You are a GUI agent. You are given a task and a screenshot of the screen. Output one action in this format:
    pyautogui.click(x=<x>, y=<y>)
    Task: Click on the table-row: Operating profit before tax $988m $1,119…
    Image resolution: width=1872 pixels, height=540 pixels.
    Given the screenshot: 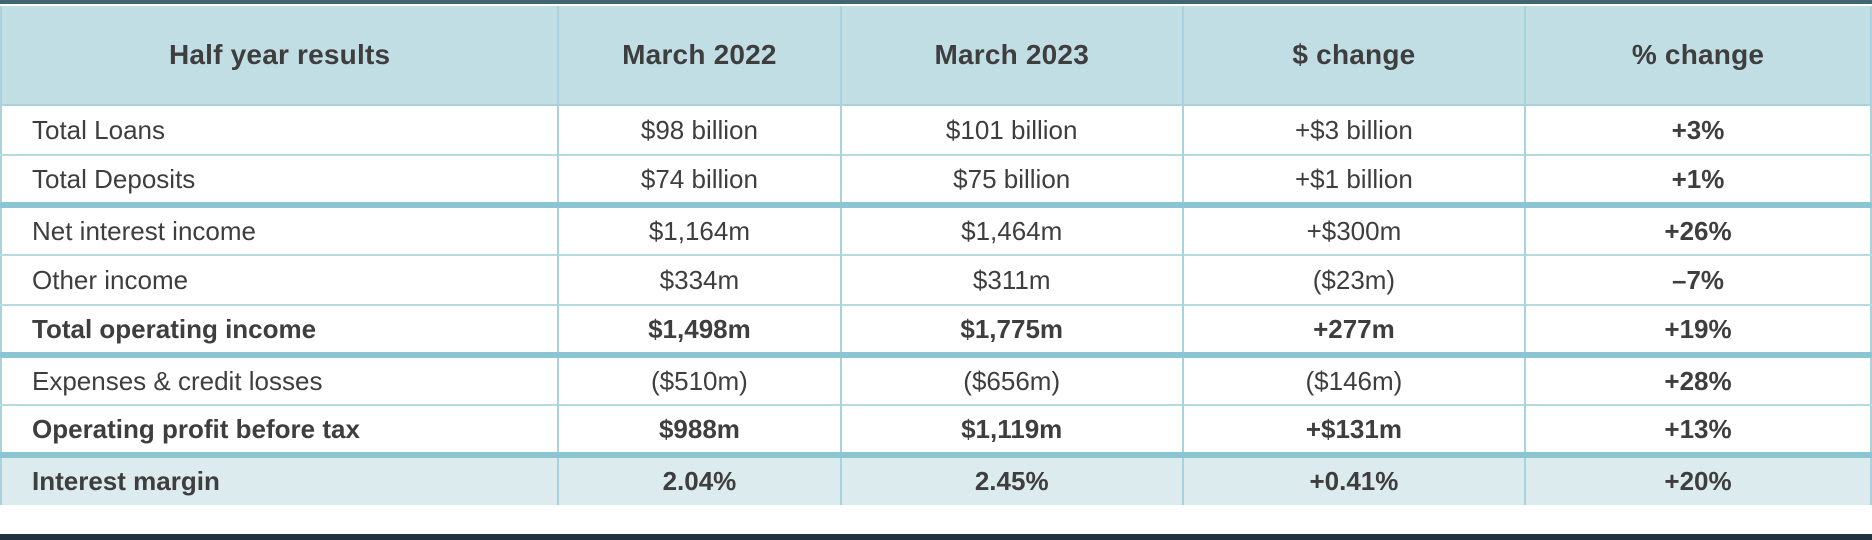 What is the action you would take?
    pyautogui.click(x=936, y=429)
    